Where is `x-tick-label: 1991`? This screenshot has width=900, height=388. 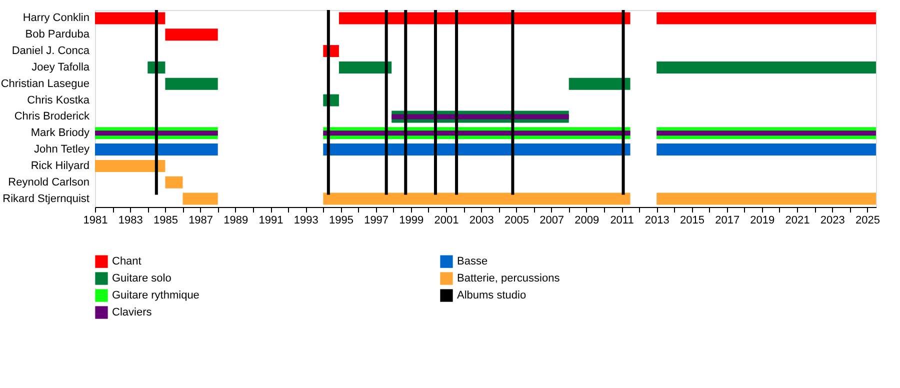 x-tick-label: 1991 is located at coordinates (271, 220).